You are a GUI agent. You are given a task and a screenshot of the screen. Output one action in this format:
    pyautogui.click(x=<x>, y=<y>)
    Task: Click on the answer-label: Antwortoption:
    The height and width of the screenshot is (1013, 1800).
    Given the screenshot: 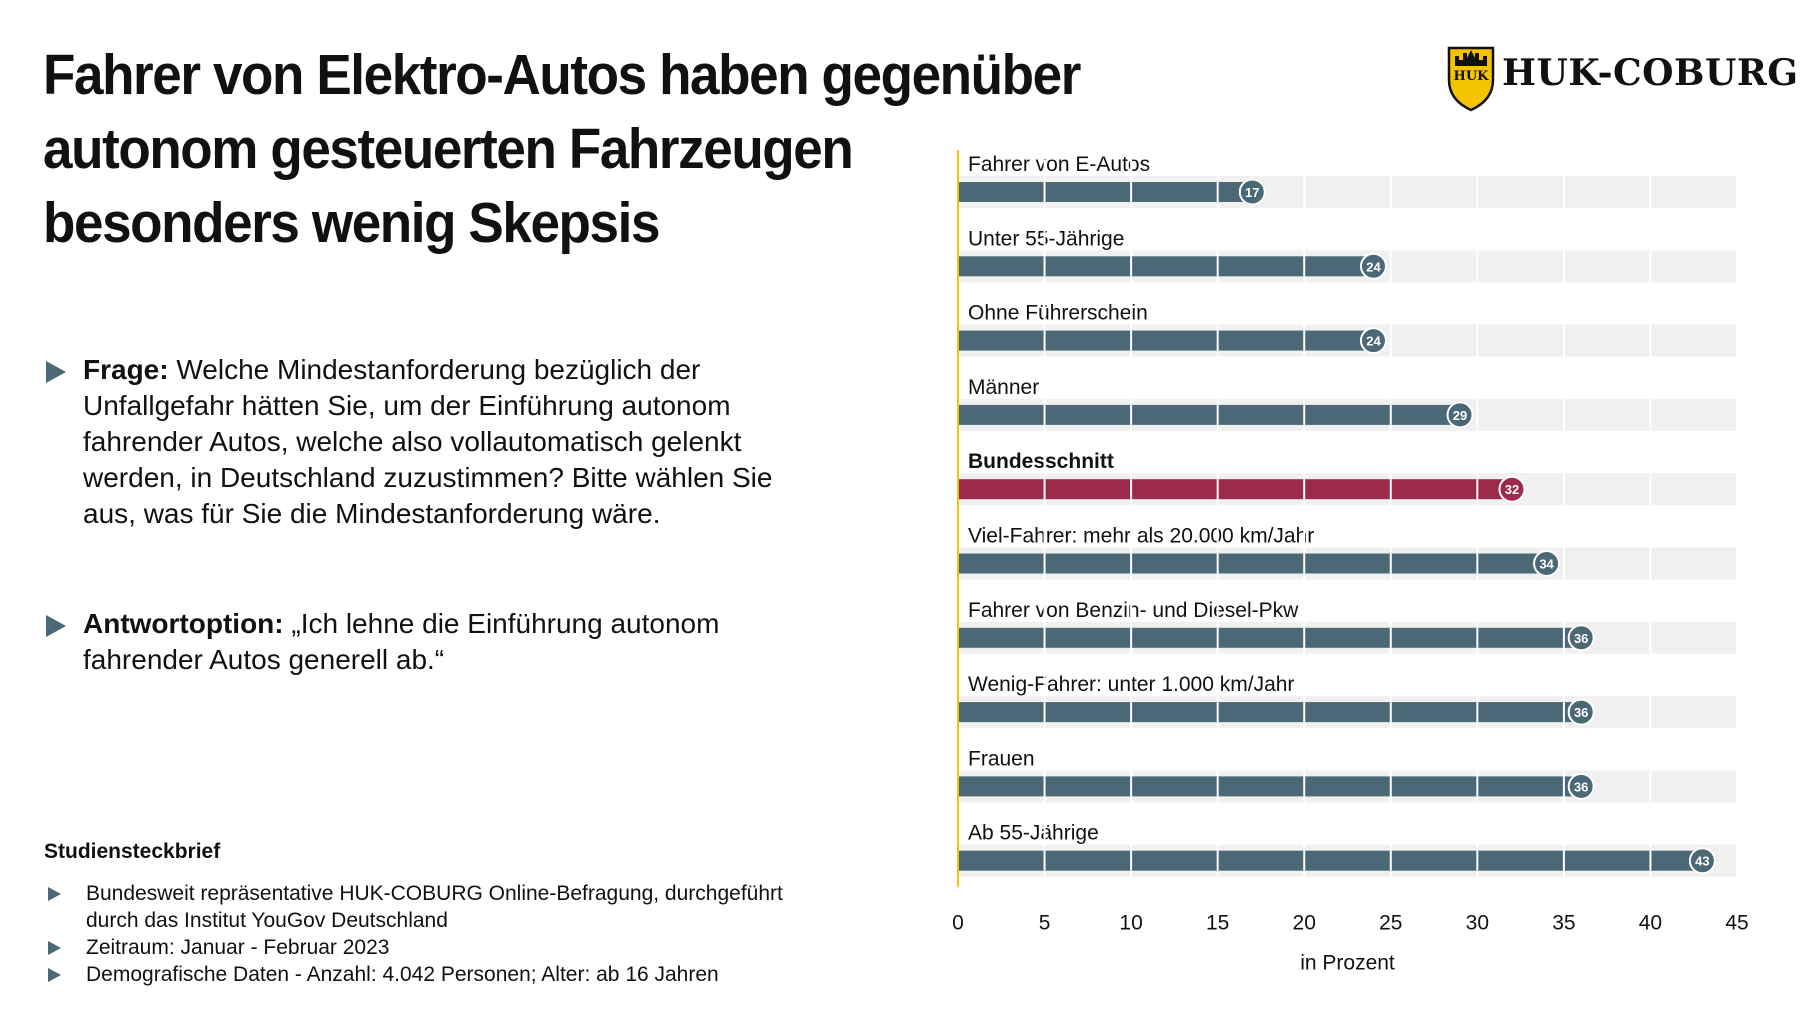 What is the action you would take?
    pyautogui.click(x=183, y=623)
    